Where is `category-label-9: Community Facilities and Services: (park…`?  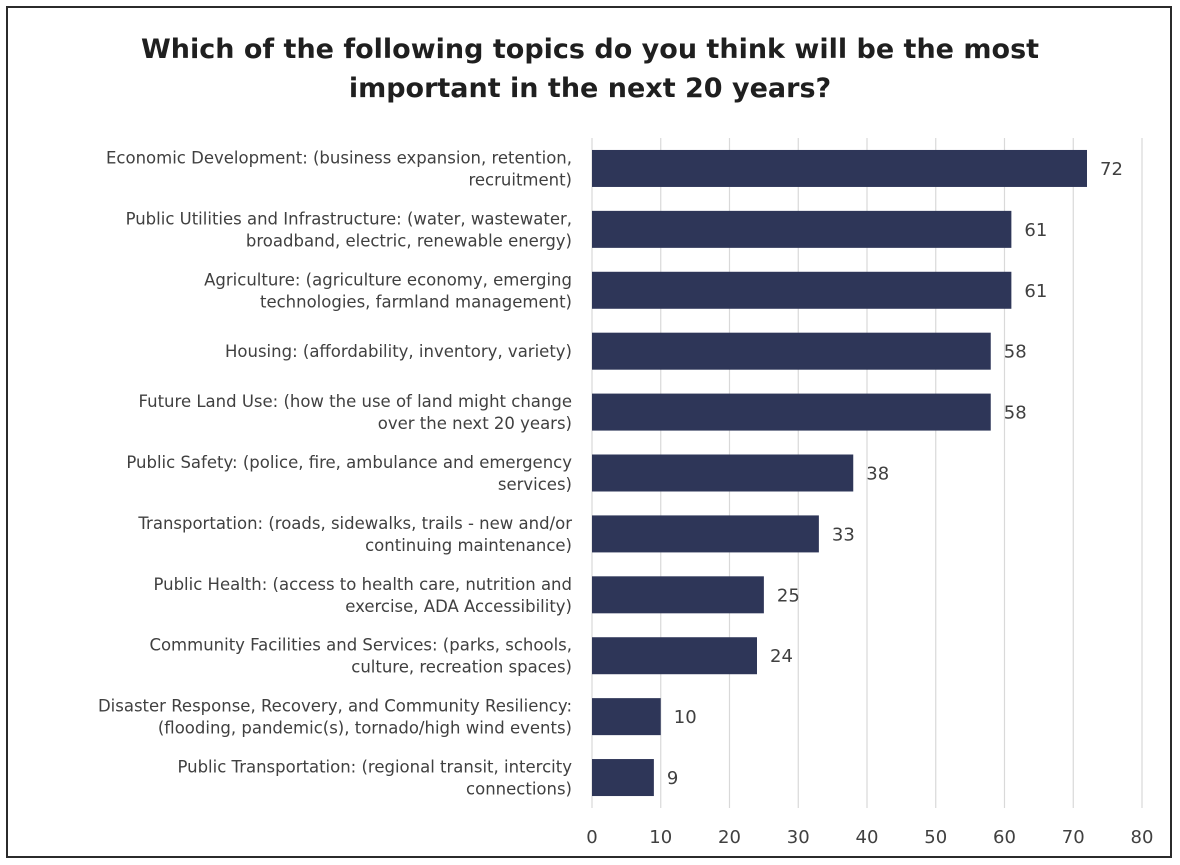 category-label-9: Community Facilities and Services: (park… is located at coordinates (360, 656).